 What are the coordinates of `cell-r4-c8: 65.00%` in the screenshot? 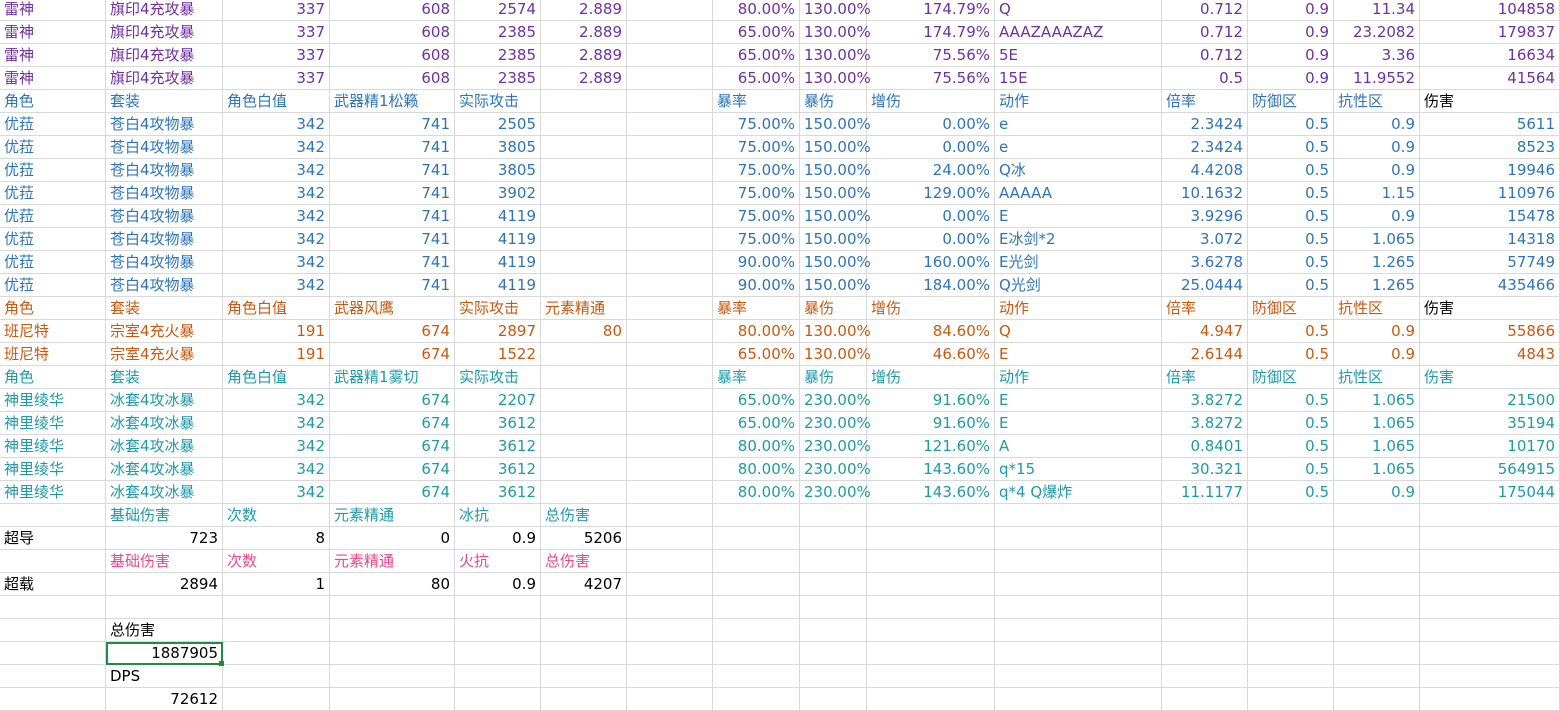 It's located at (756, 78).